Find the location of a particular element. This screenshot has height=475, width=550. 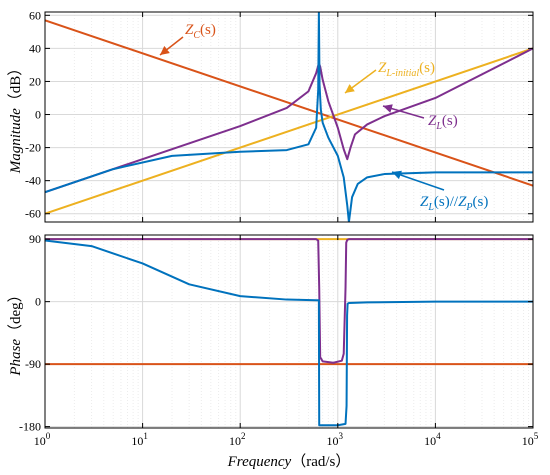

y-tick-label: -60 is located at coordinates (33, 214).